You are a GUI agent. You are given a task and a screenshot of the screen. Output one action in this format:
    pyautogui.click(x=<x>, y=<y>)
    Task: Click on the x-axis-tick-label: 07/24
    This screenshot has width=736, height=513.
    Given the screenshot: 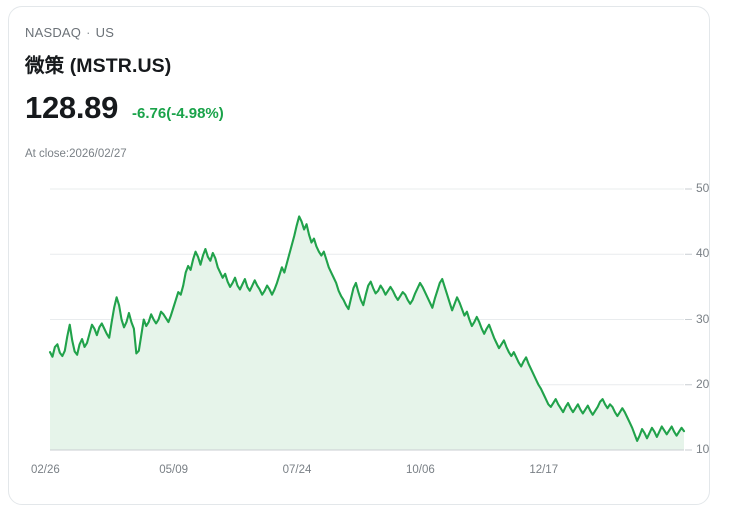 What is the action you would take?
    pyautogui.click(x=297, y=470)
    